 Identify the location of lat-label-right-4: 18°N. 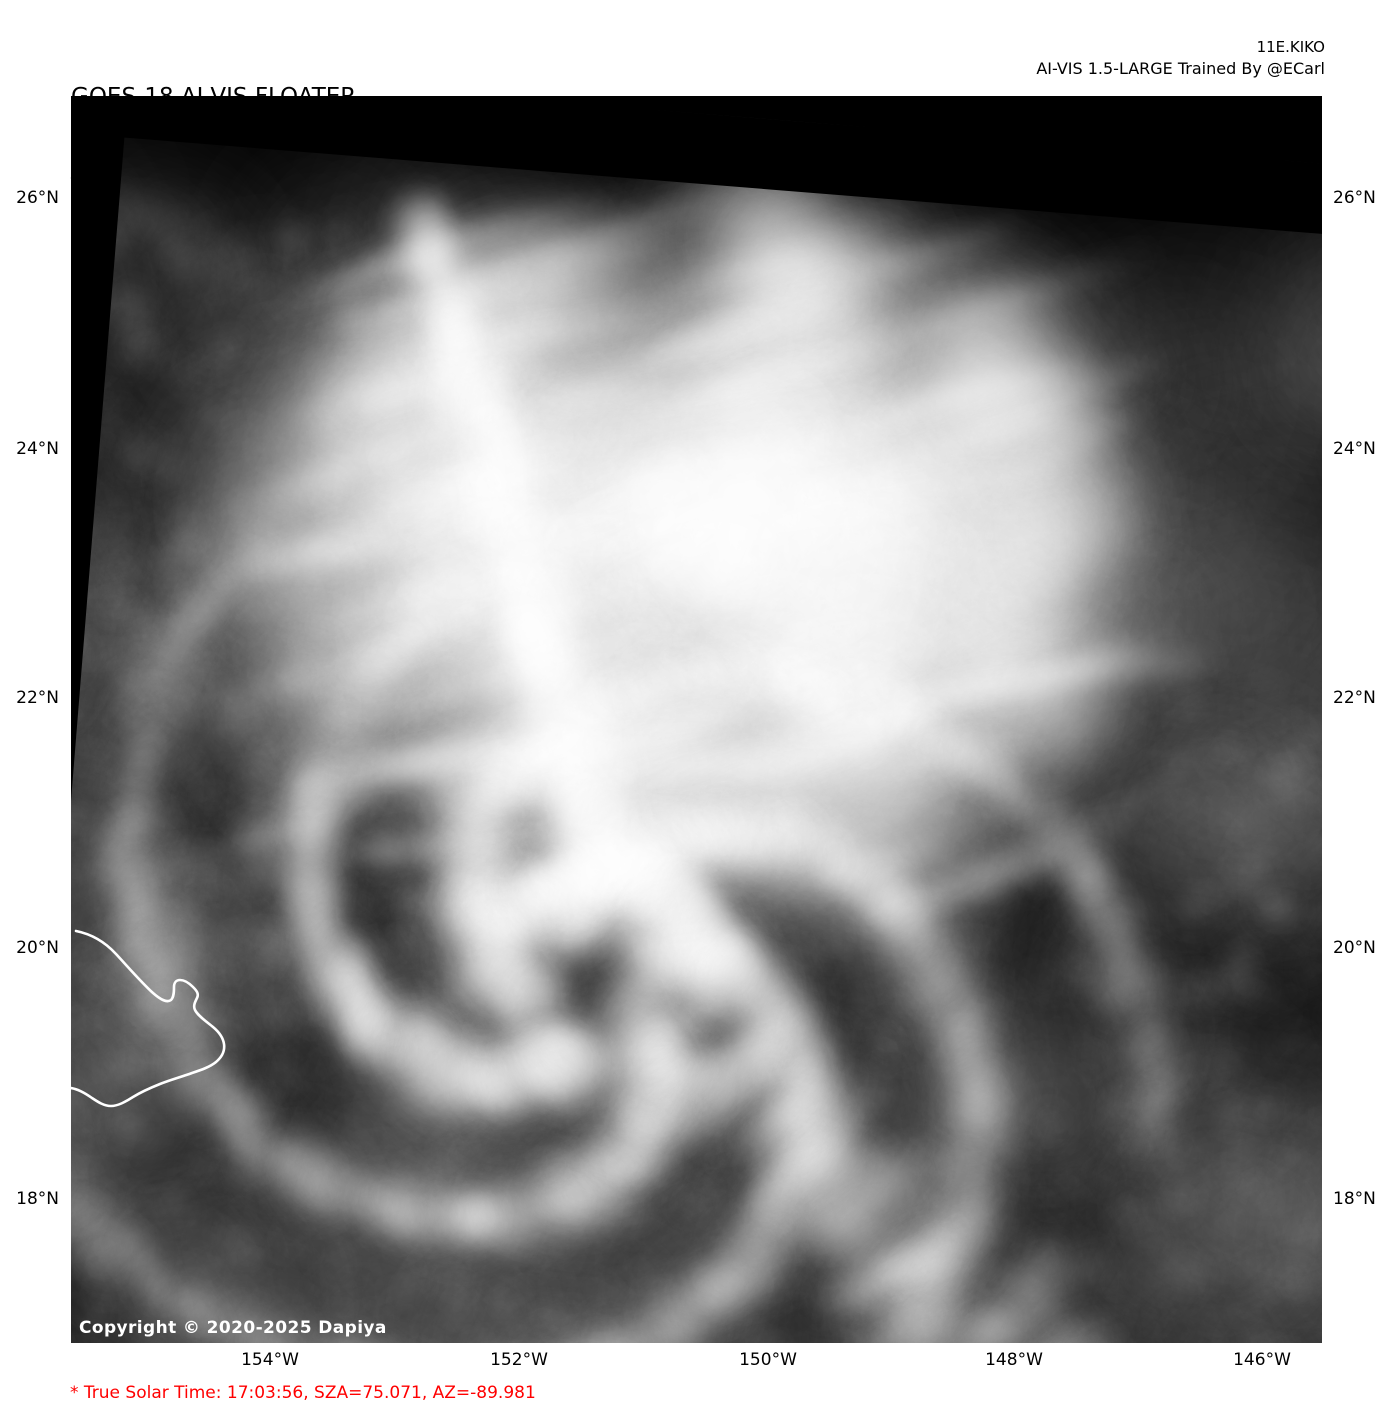
(1354, 1199).